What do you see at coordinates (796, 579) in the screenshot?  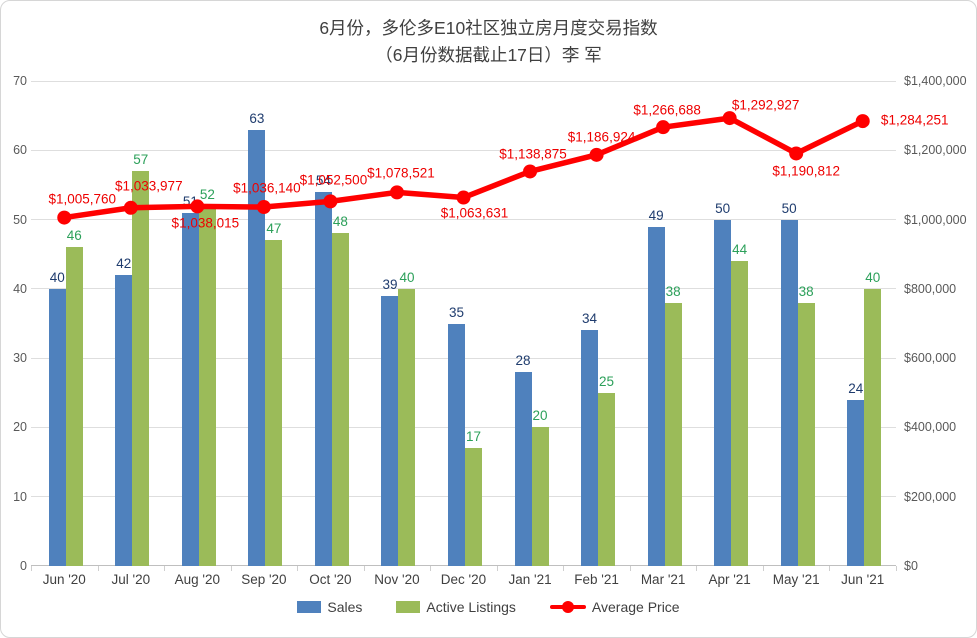 I see `x-axis-label: May '21` at bounding box center [796, 579].